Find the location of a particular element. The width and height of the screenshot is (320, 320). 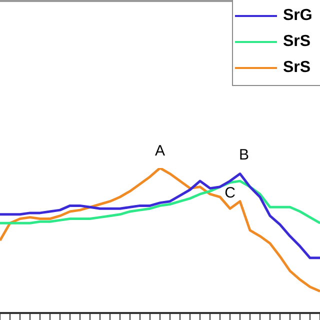

text: A is located at coordinates (160, 151).